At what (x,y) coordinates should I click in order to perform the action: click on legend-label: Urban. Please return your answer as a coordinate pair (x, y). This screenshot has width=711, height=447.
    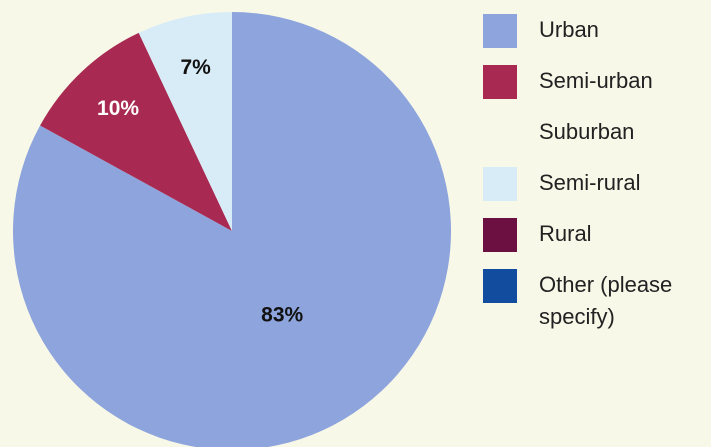
    Looking at the image, I should click on (569, 29).